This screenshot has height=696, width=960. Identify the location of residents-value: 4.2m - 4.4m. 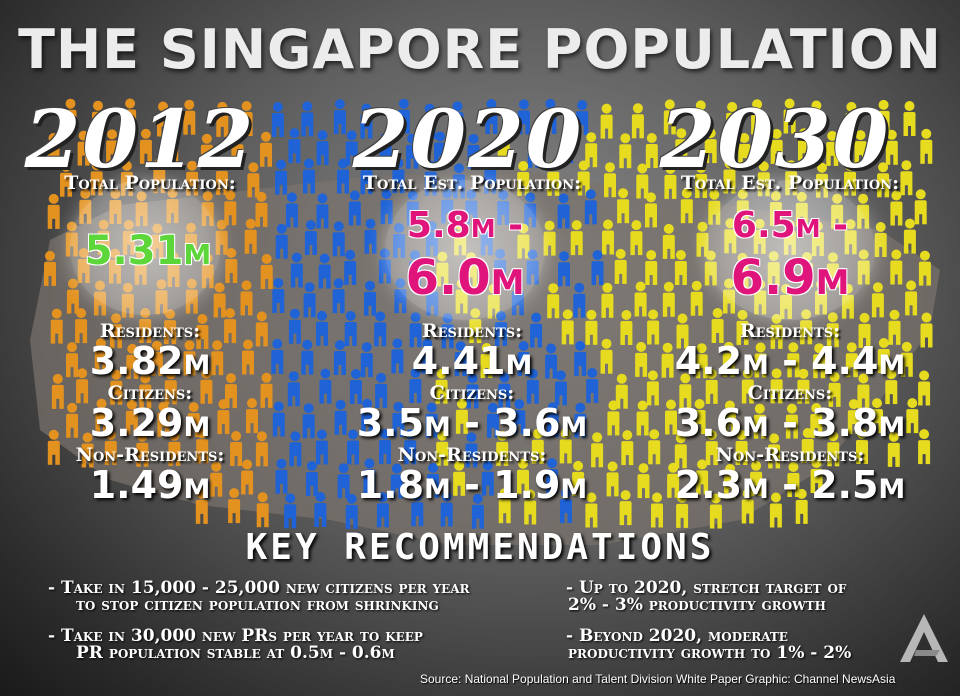
(790, 361).